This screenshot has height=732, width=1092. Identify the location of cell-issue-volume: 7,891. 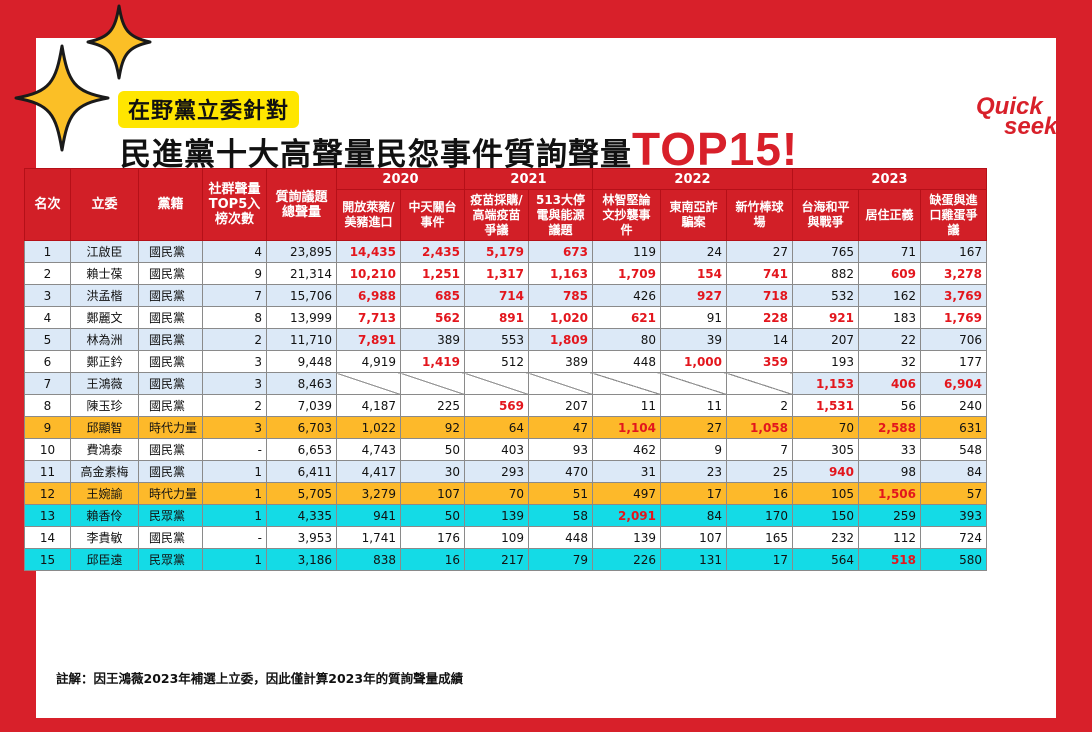
(368, 339).